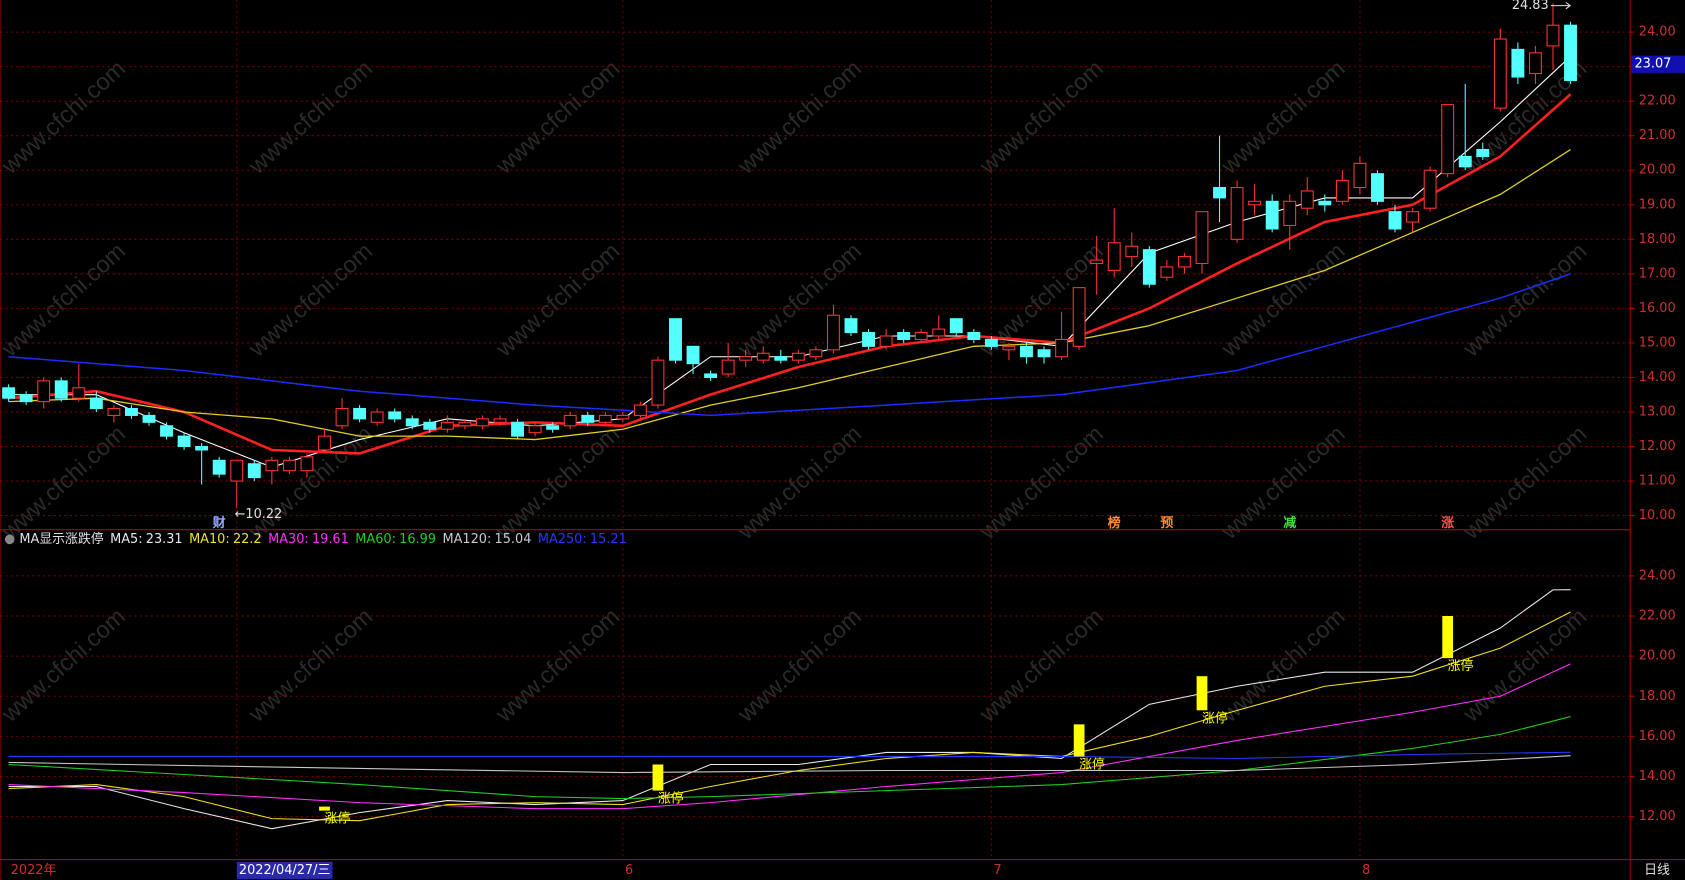 The width and height of the screenshot is (1685, 880). What do you see at coordinates (998, 870) in the screenshot?
I see `x-label: 7` at bounding box center [998, 870].